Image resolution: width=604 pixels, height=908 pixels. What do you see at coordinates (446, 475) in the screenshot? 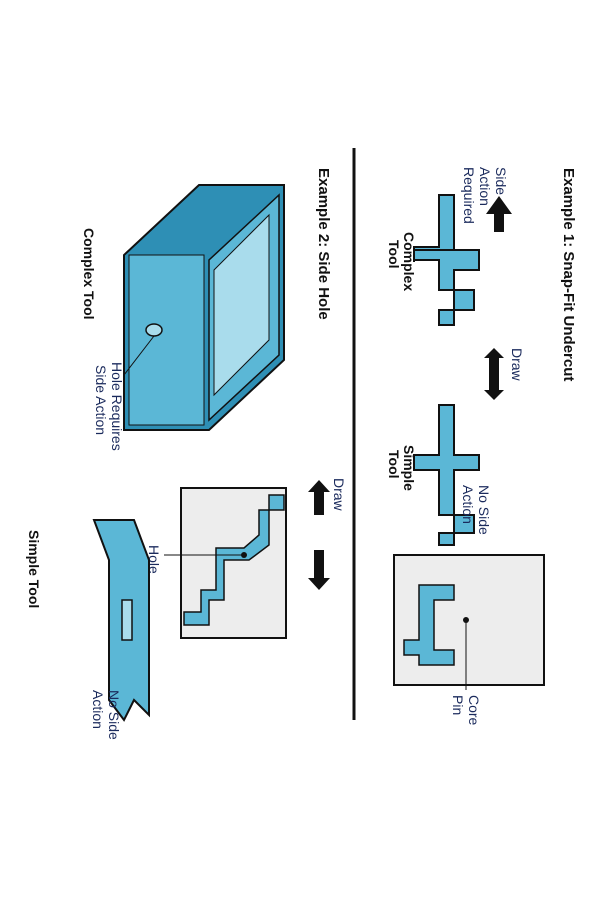
I see `simple-snap-fit-part` at bounding box center [446, 475].